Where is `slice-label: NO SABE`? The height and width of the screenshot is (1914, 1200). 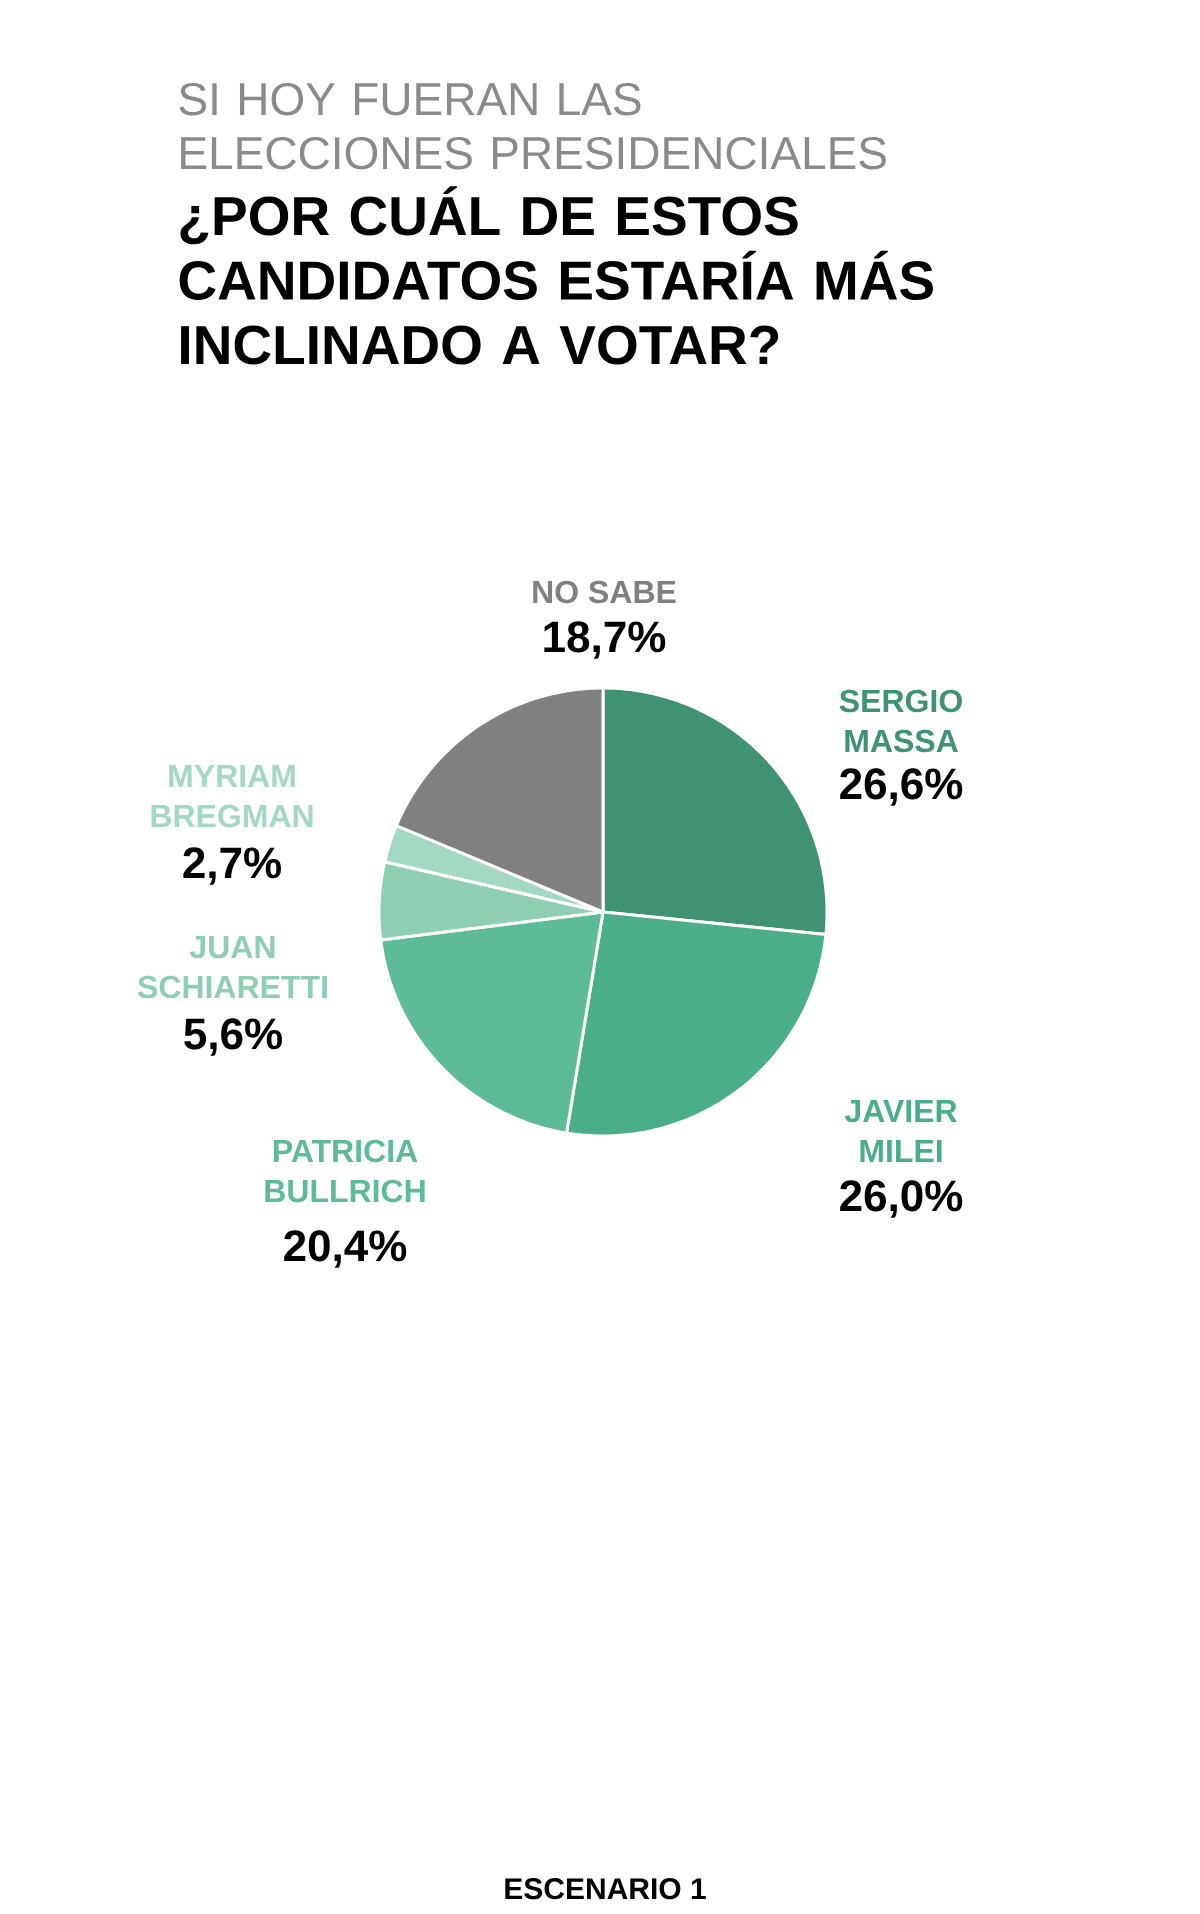 slice-label: NO SABE is located at coordinates (604, 592).